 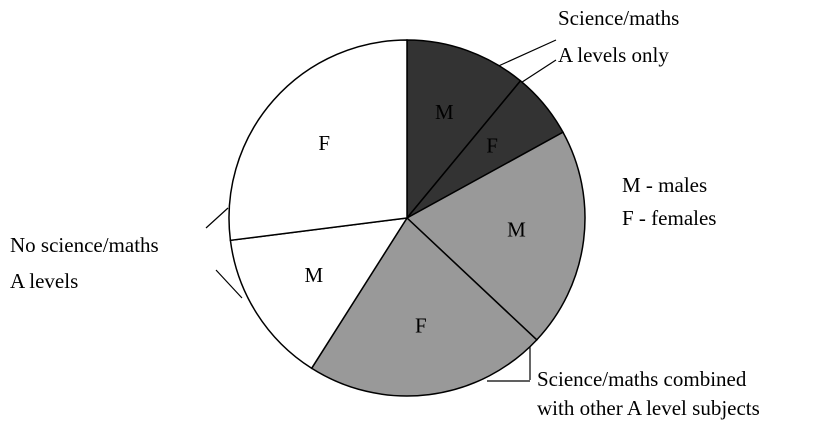 I want to click on annotation: A levels only, so click(x=613, y=55).